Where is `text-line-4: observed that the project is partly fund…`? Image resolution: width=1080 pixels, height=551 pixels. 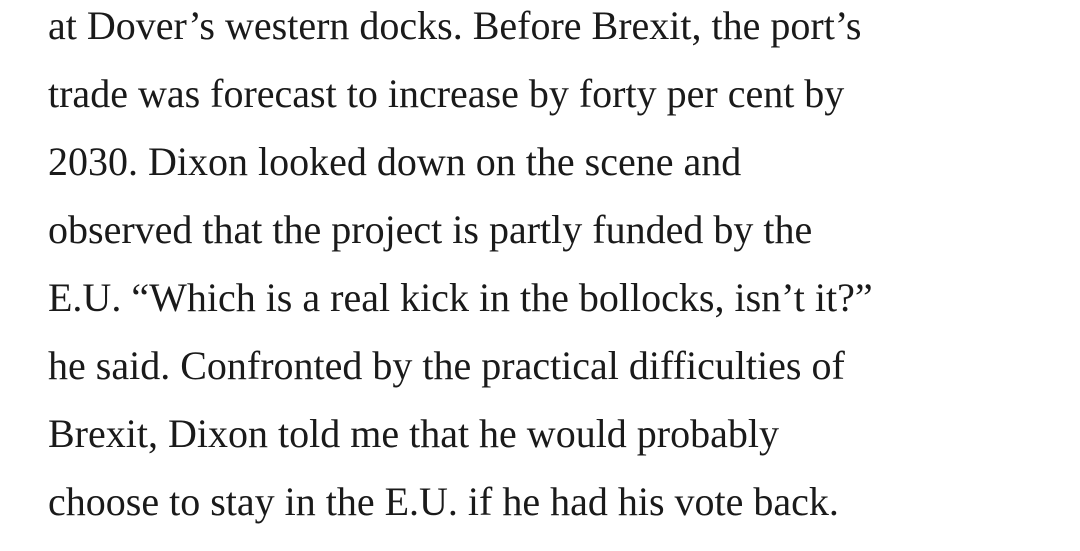 text-line-4: observed that the project is partly fund… is located at coordinates (430, 229).